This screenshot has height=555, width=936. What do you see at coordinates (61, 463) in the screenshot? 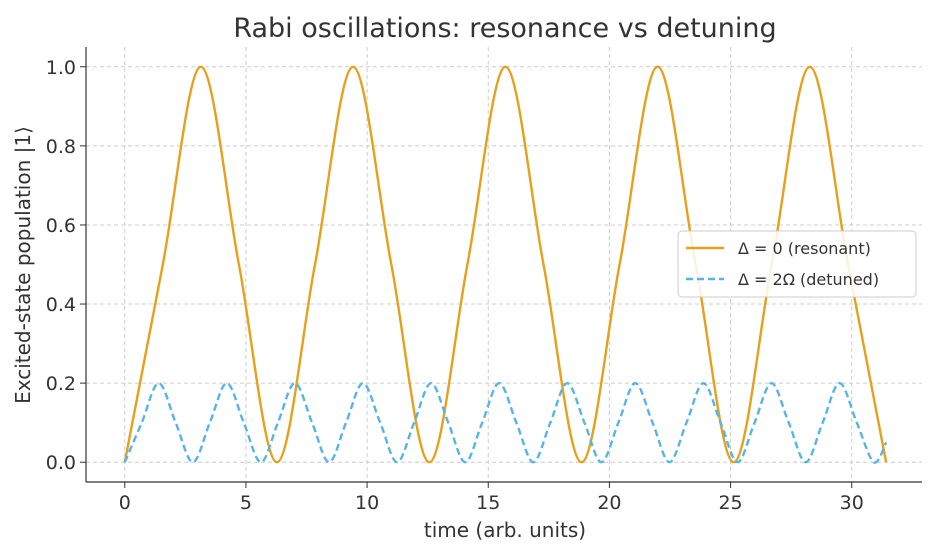
I see `y-tick-label: 0.0` at bounding box center [61, 463].